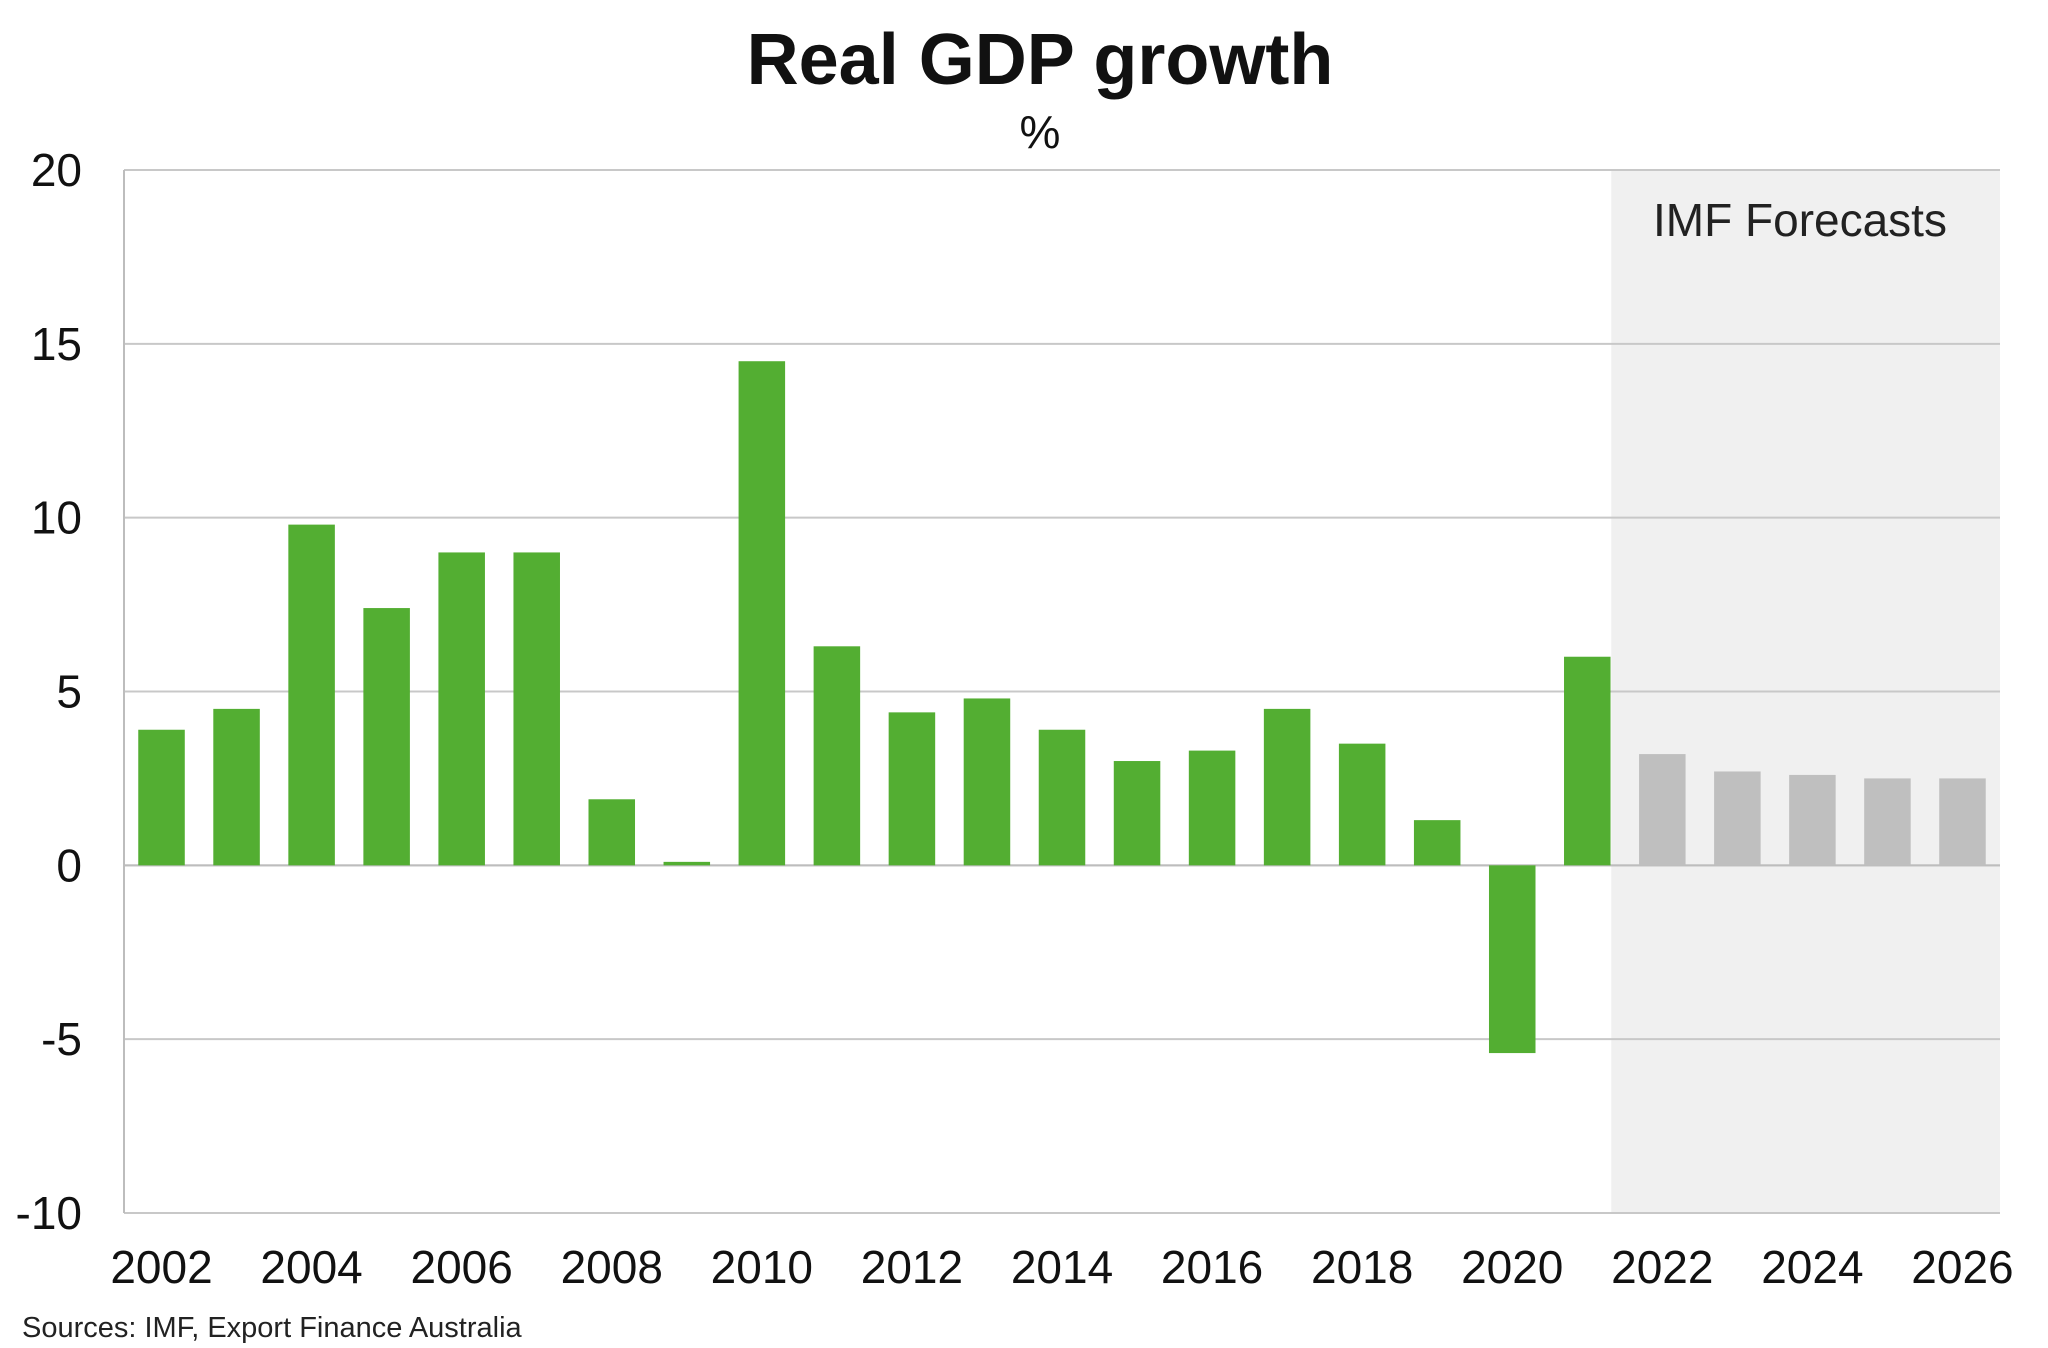 Image resolution: width=2048 pixels, height=1348 pixels. What do you see at coordinates (1040, 60) in the screenshot?
I see `chart-title: Real GDP growth` at bounding box center [1040, 60].